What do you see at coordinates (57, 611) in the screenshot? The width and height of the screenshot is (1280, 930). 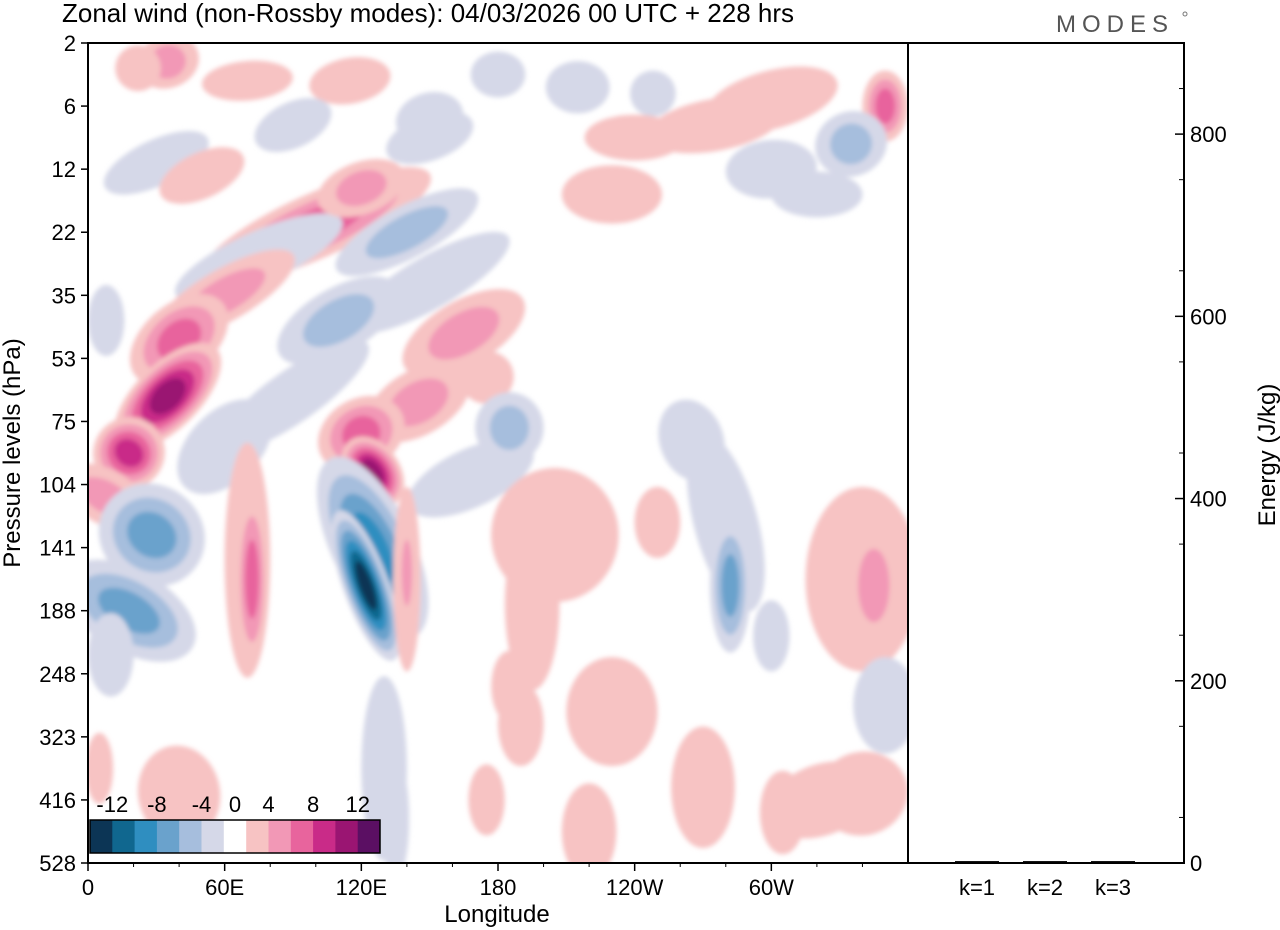 I see `y-tick-label: 188` at bounding box center [57, 611].